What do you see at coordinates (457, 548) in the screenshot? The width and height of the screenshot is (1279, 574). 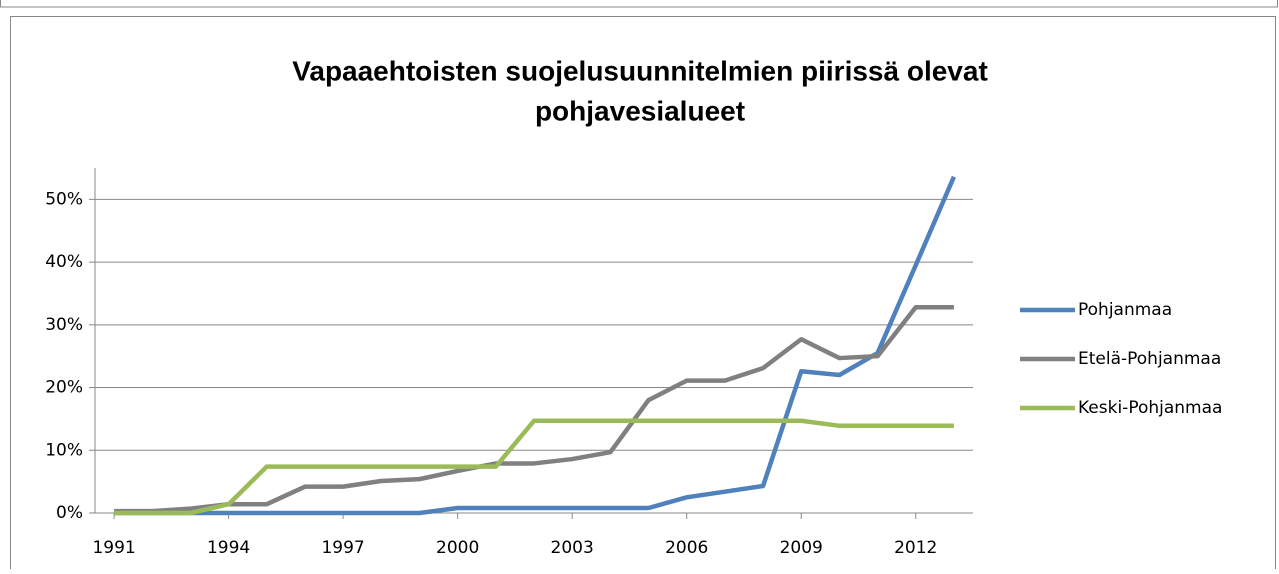 I see `x-tick-label: 2000` at bounding box center [457, 548].